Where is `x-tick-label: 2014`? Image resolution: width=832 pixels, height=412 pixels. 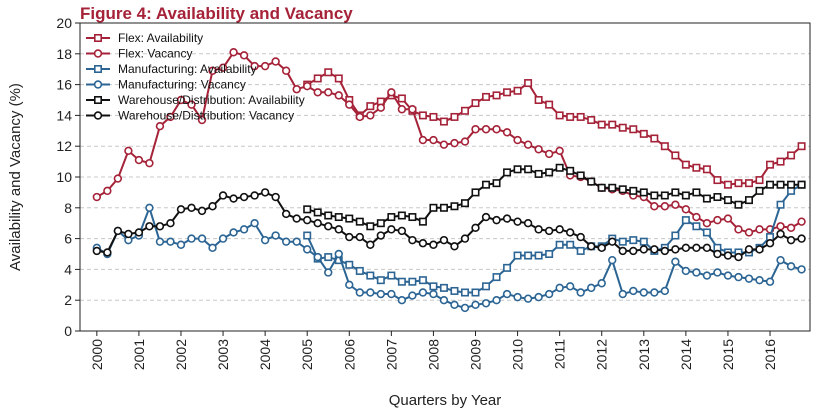 x-tick-label: 2014 is located at coordinates (686, 354).